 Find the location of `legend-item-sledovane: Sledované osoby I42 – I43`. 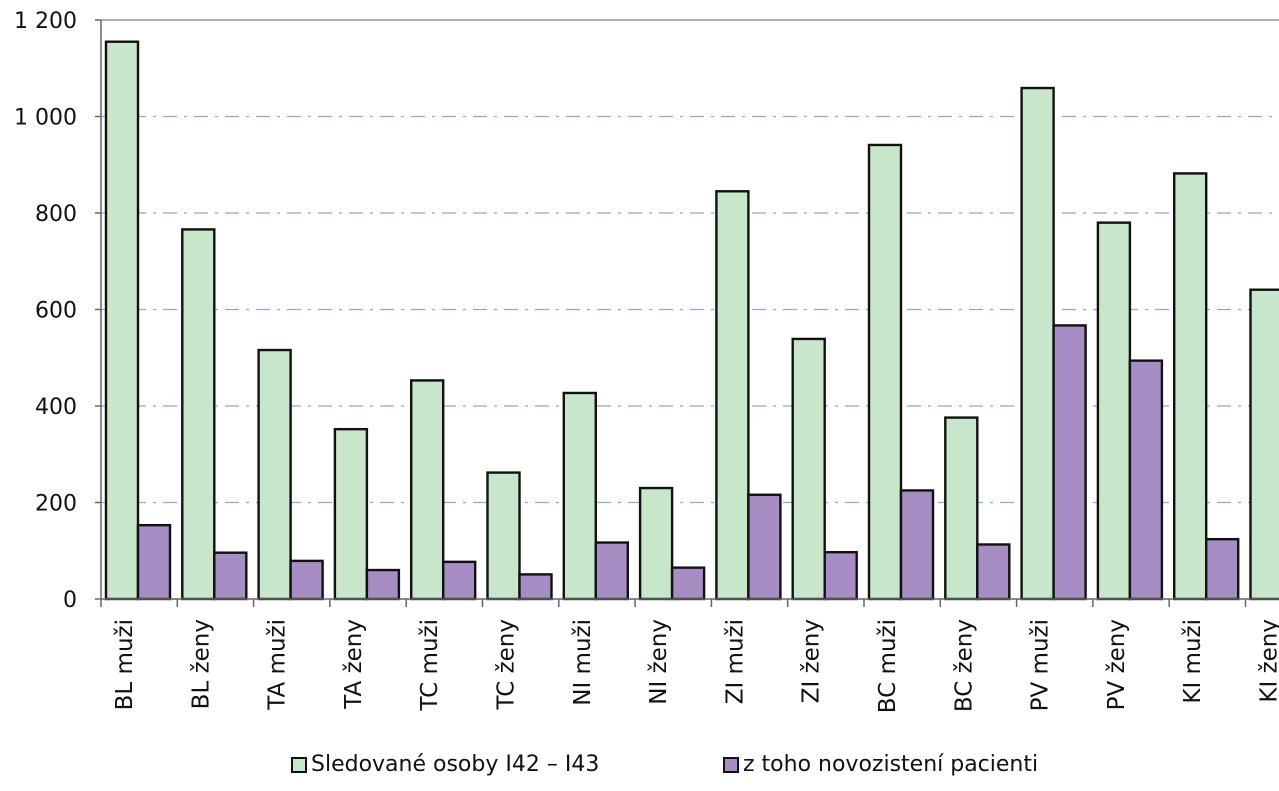

legend-item-sledovane: Sledované osoby I42 – I43 is located at coordinates (445, 764).